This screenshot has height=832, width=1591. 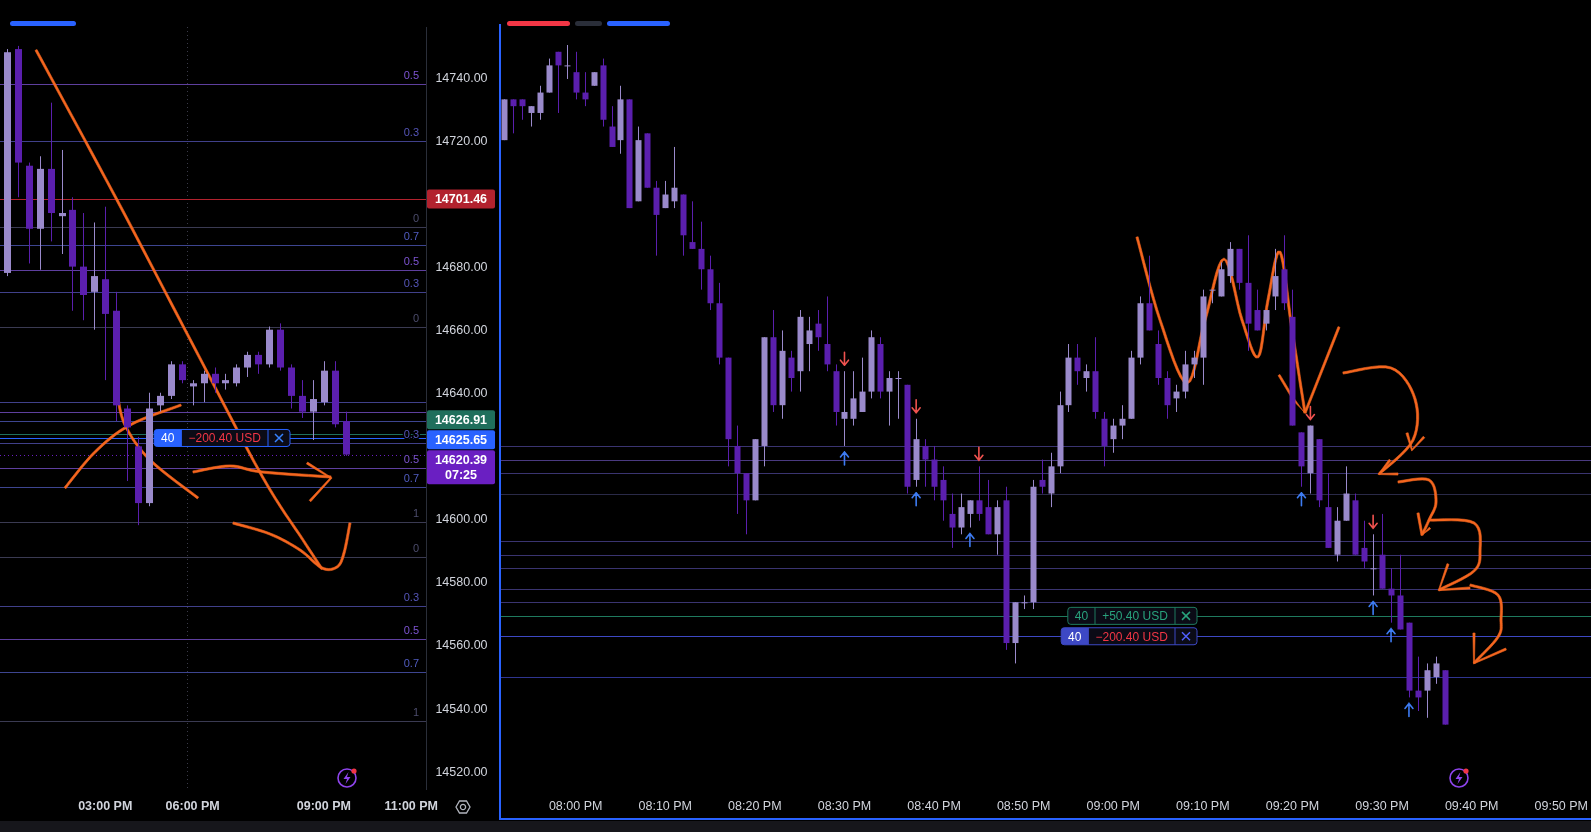 I want to click on annotation: +50.40 USD, so click(x=1135, y=616).